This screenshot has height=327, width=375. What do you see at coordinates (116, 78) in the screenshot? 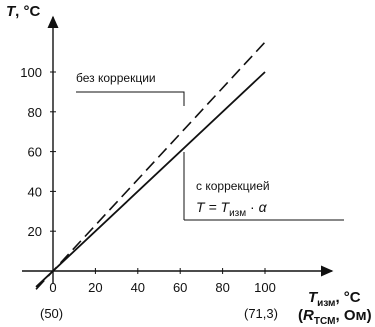
I see `annotation-without-correction: без коррекции` at bounding box center [116, 78].